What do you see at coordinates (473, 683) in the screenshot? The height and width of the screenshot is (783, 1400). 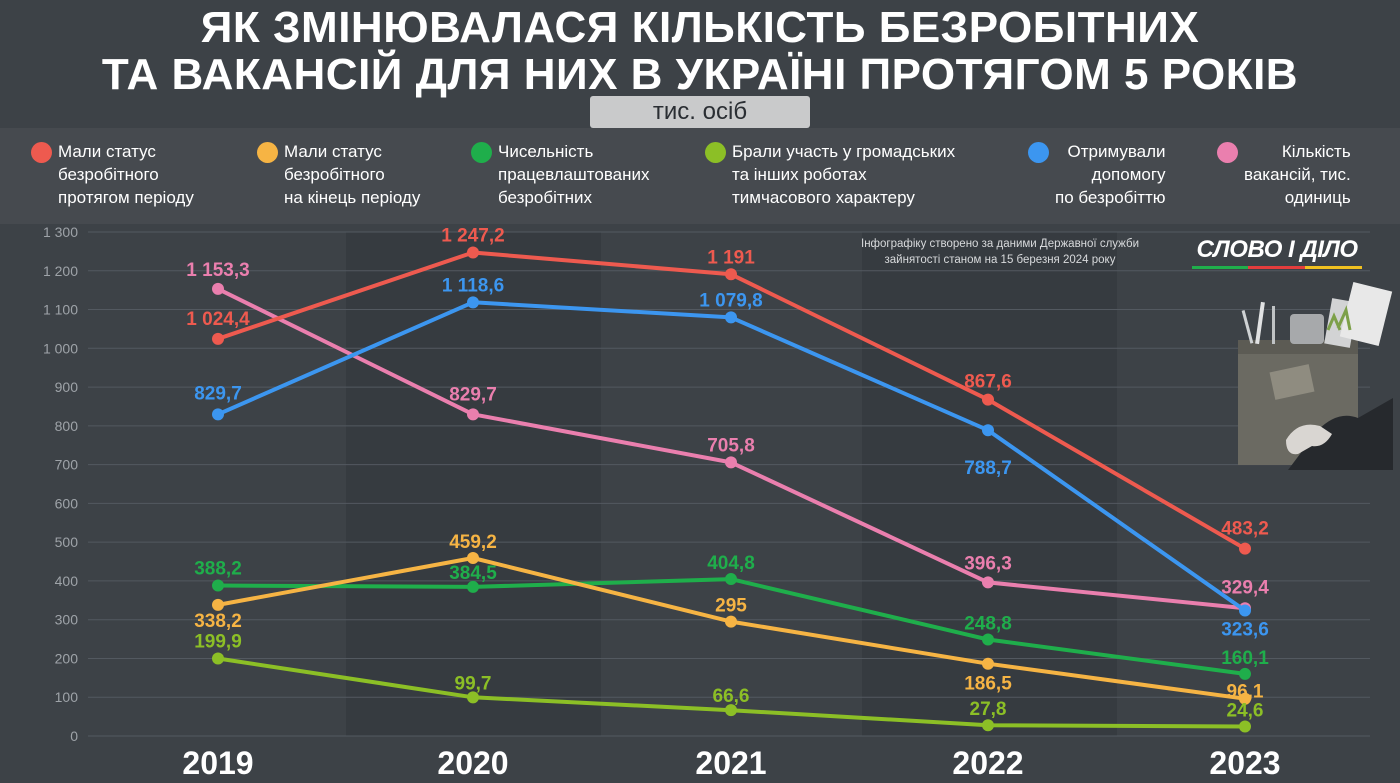 I see `data-label: 99,7` at bounding box center [473, 683].